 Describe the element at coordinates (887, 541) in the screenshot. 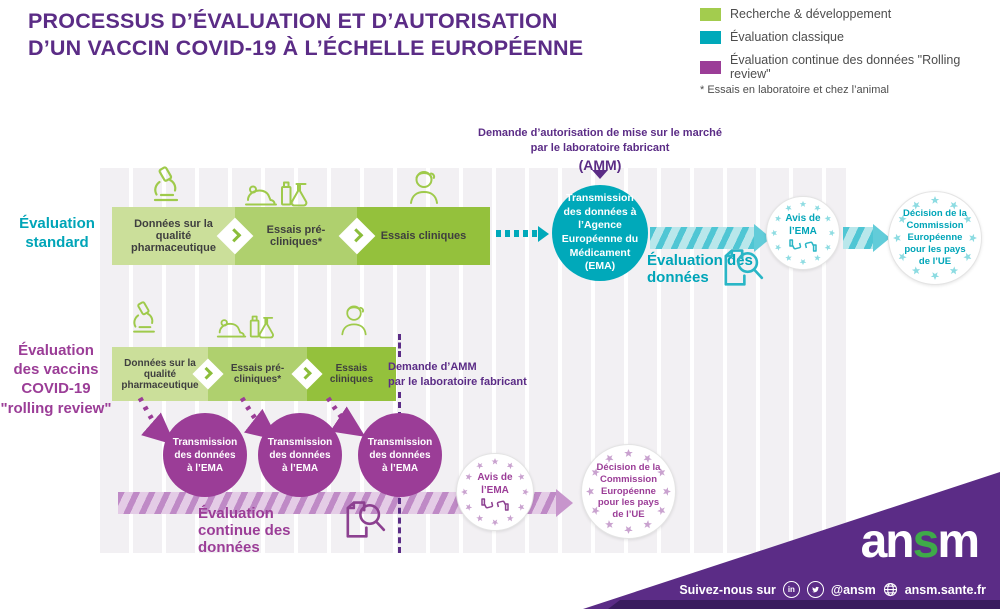

I see `logo-an: an` at that location.